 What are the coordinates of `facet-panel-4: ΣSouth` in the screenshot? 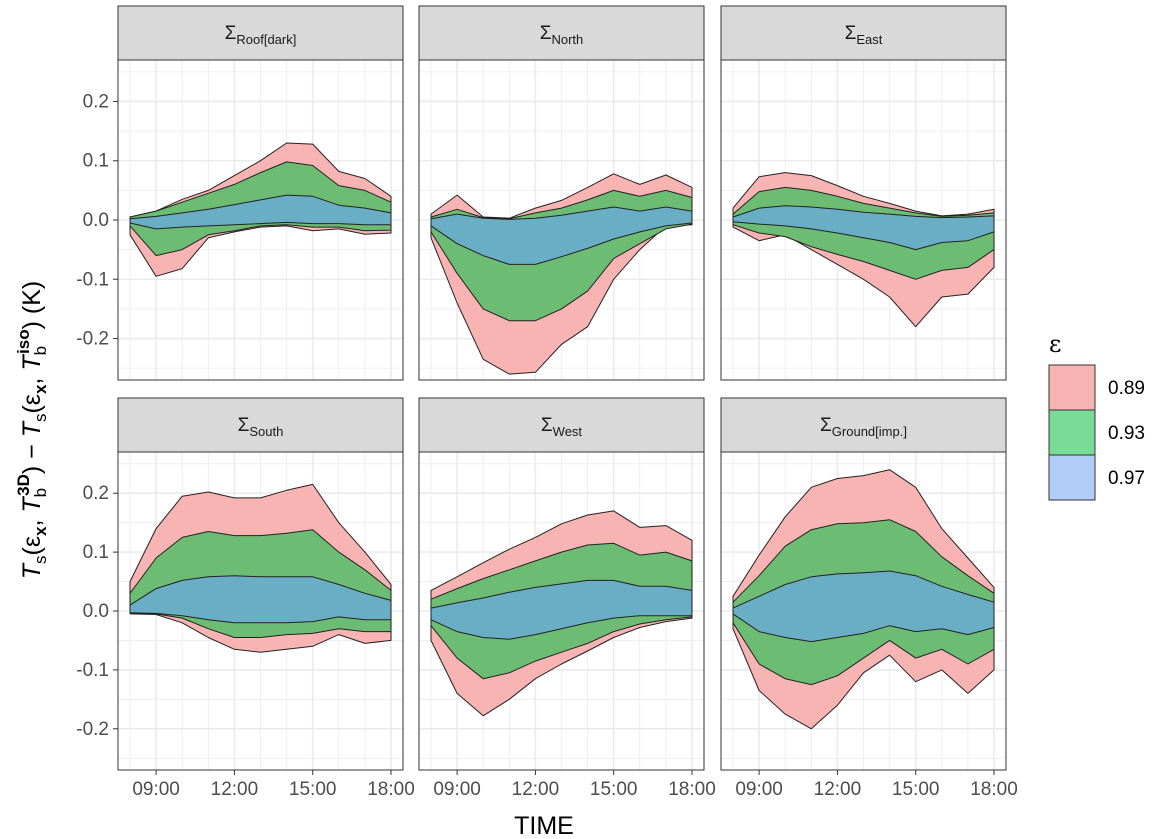 It's located at (260, 584).